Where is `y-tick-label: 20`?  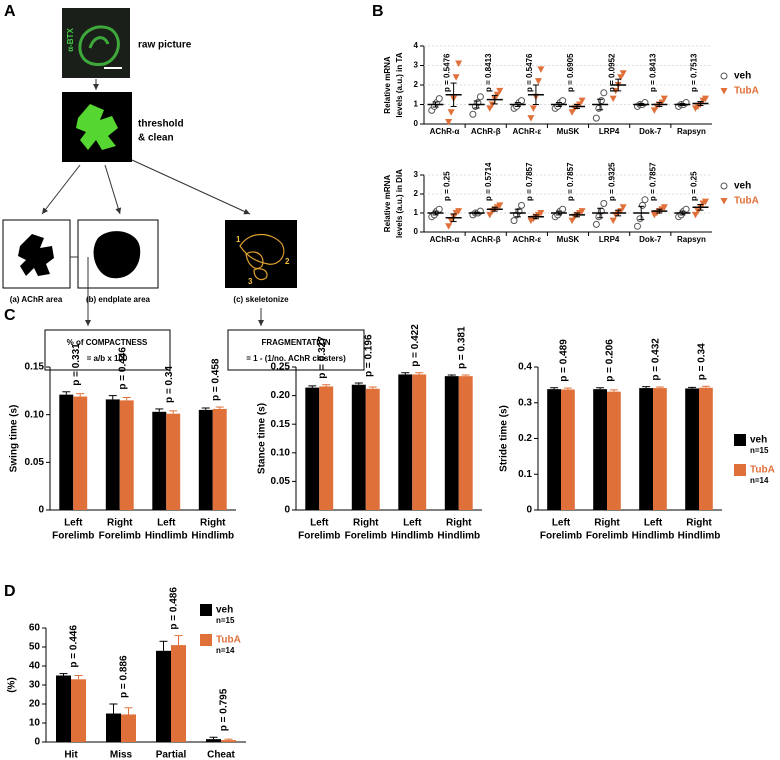 y-tick-label: 20 is located at coordinates (35, 704).